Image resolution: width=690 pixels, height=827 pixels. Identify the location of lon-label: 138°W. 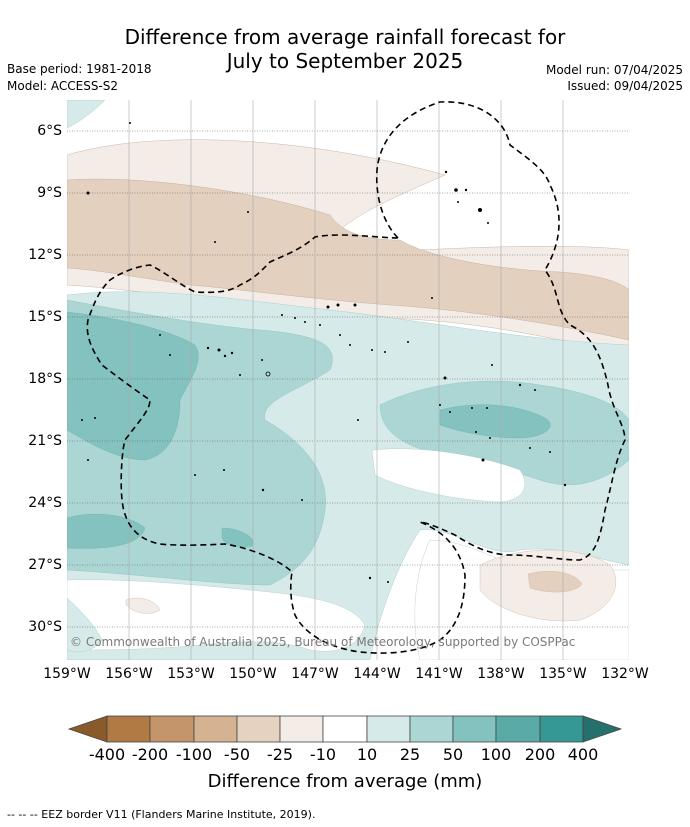
(501, 674).